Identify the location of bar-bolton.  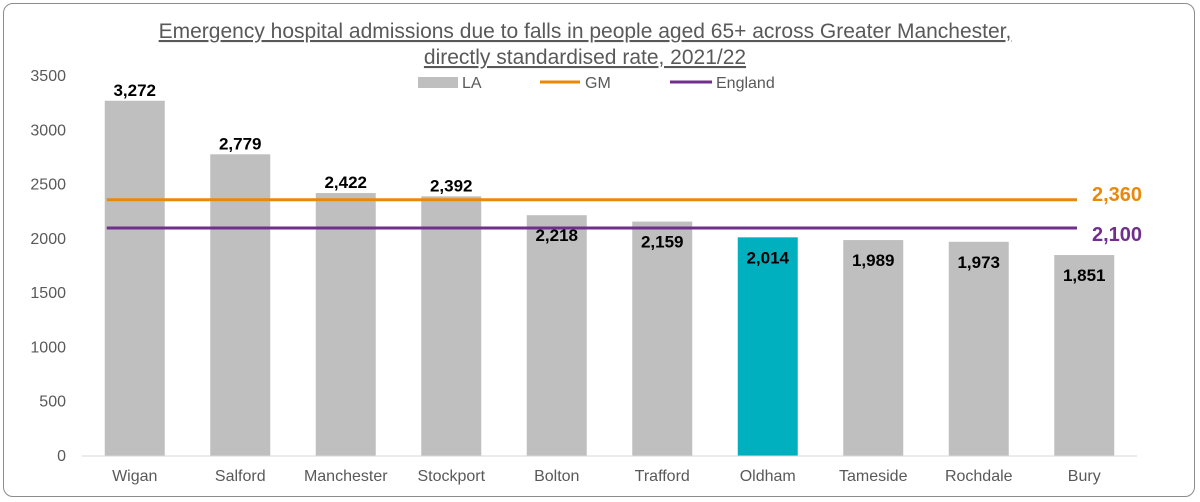
(556, 335).